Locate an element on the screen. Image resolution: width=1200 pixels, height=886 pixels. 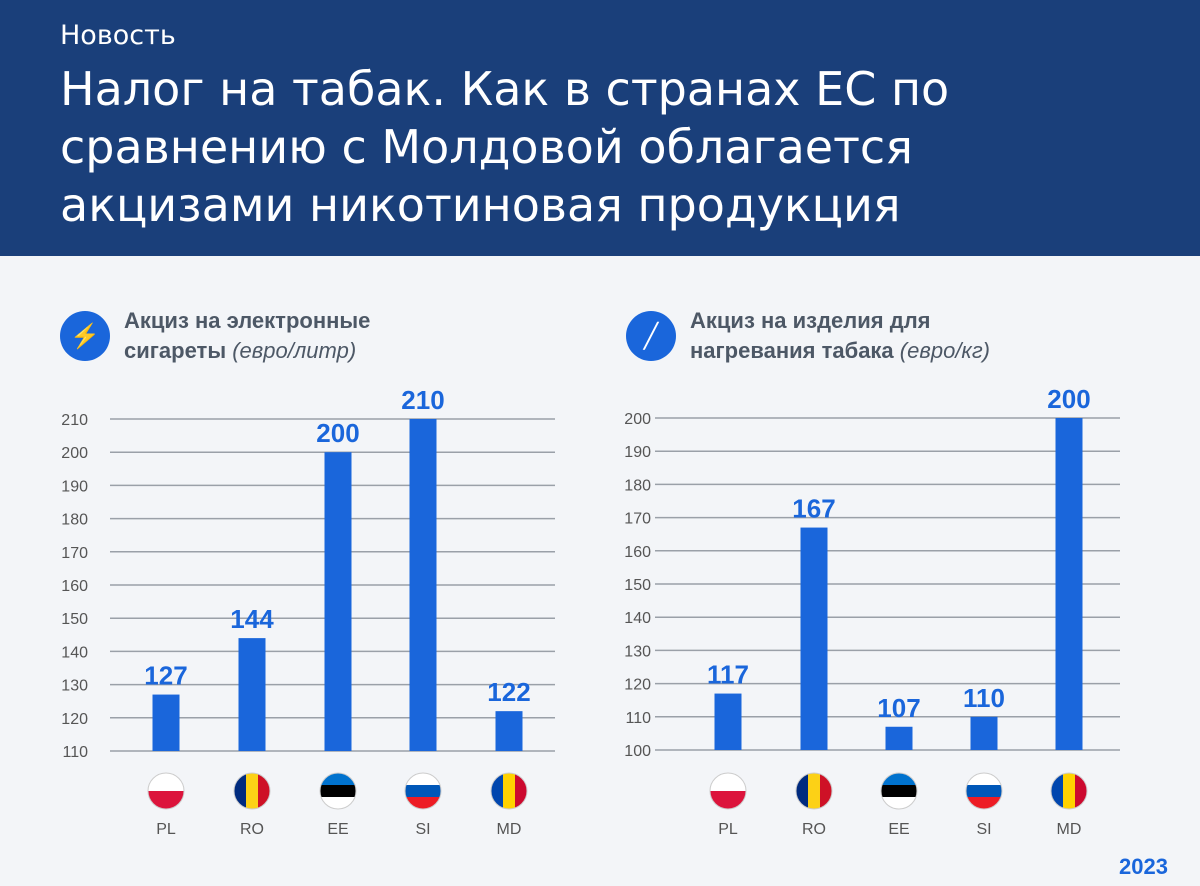
data-label: 127 is located at coordinates (165, 676).